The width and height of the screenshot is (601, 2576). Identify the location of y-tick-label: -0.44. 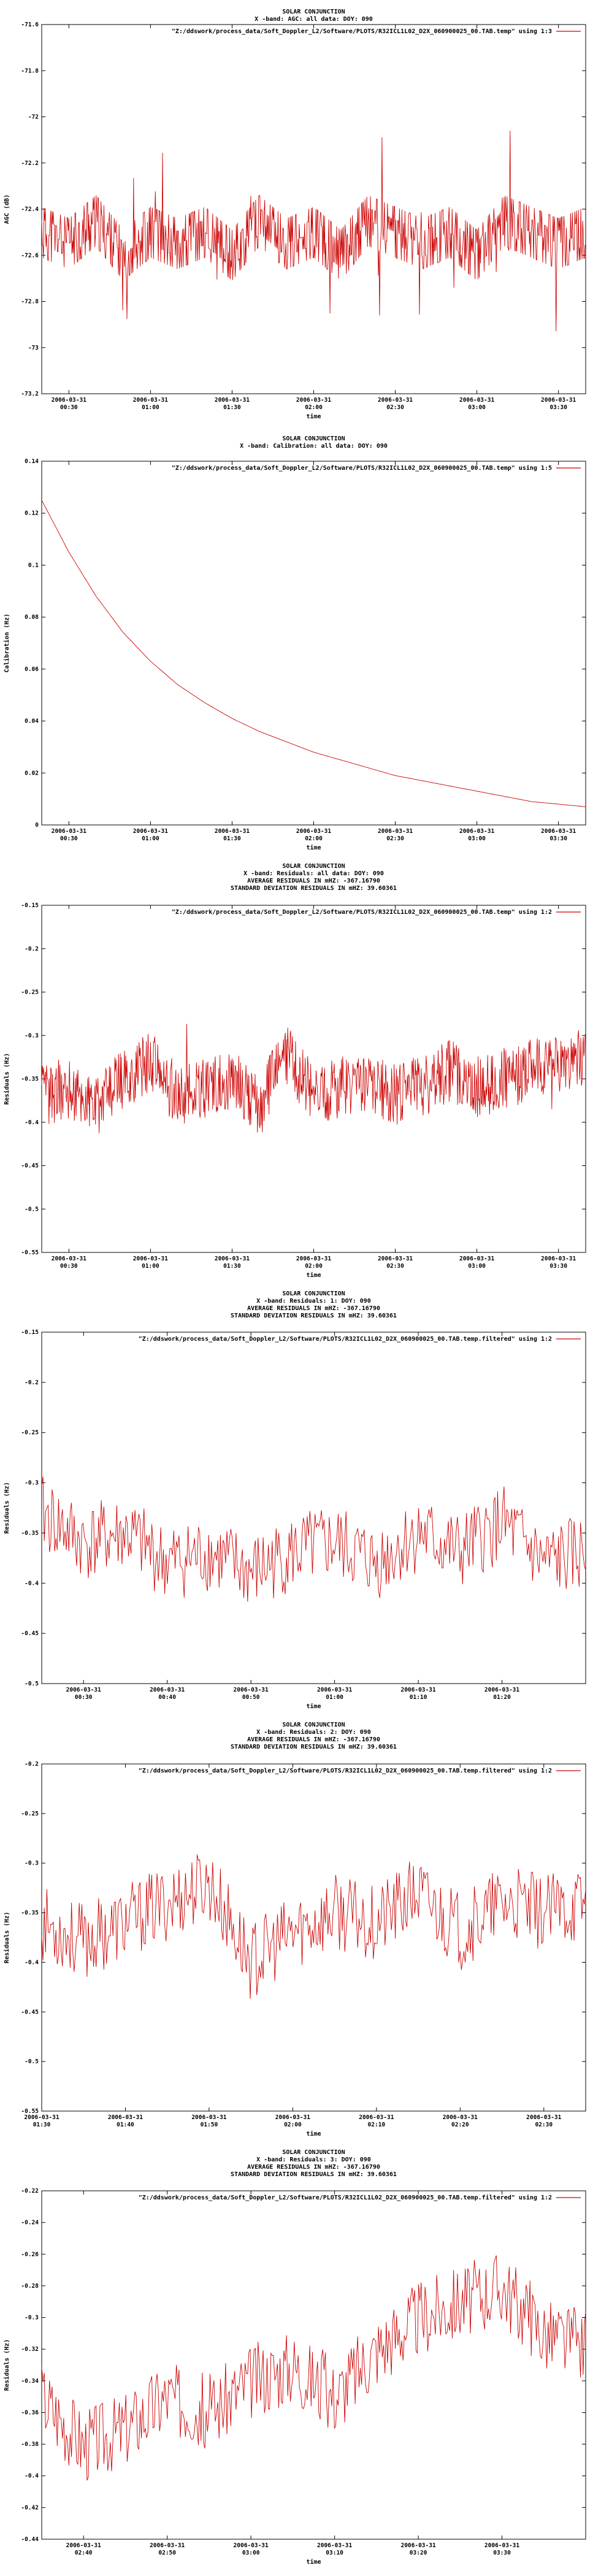
(30, 2539).